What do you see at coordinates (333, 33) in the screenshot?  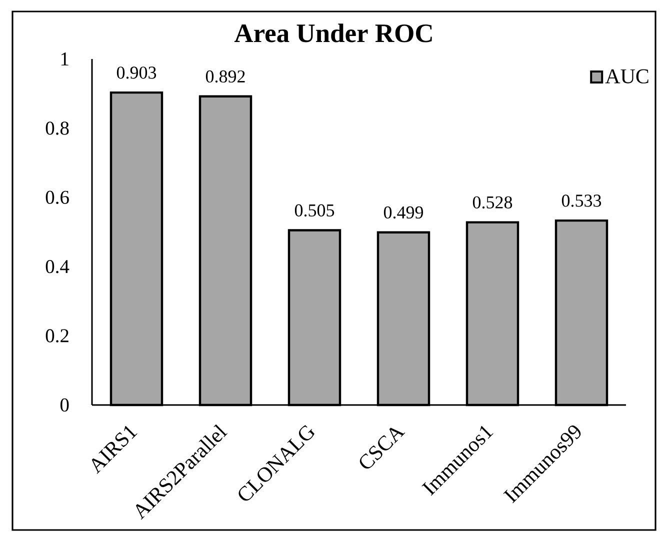 I see `chart-title: Area Under ROC` at bounding box center [333, 33].